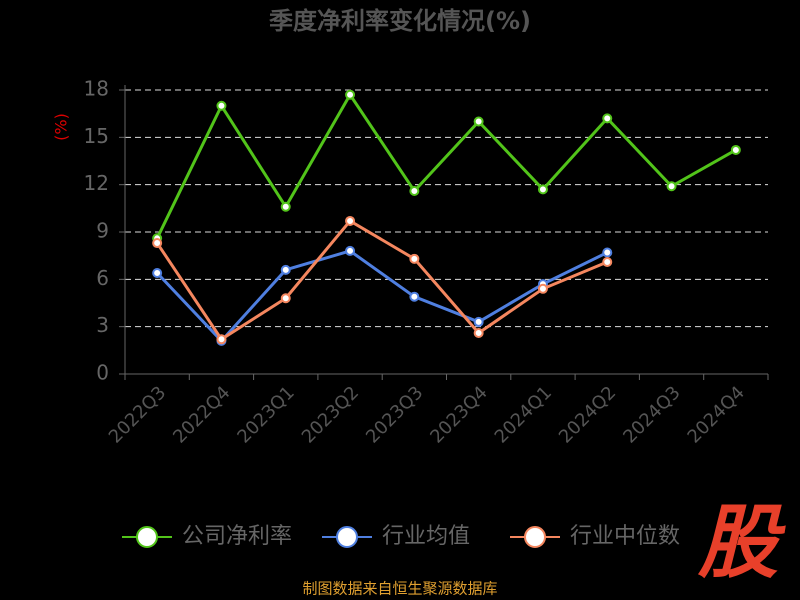 The height and width of the screenshot is (600, 800). What do you see at coordinates (102, 325) in the screenshot?
I see `y-tick-label: 3` at bounding box center [102, 325].